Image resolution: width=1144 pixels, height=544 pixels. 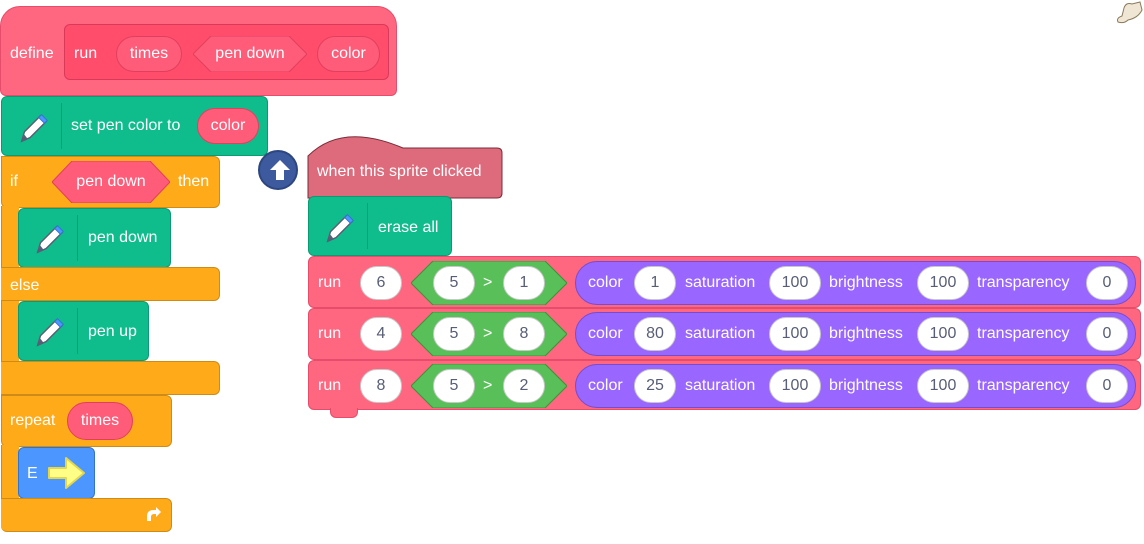 I want to click on repeat-arg: times, so click(x=100, y=421).